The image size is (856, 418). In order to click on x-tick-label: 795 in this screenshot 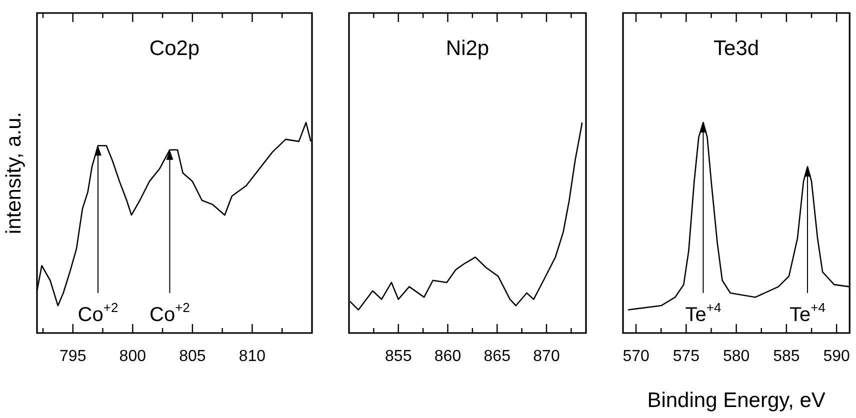, I will do `click(73, 357)`.